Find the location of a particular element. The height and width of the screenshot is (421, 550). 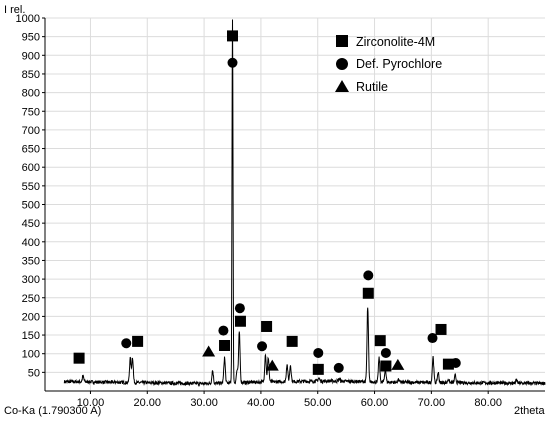

x-tick-label: 80.00 is located at coordinates (488, 403).